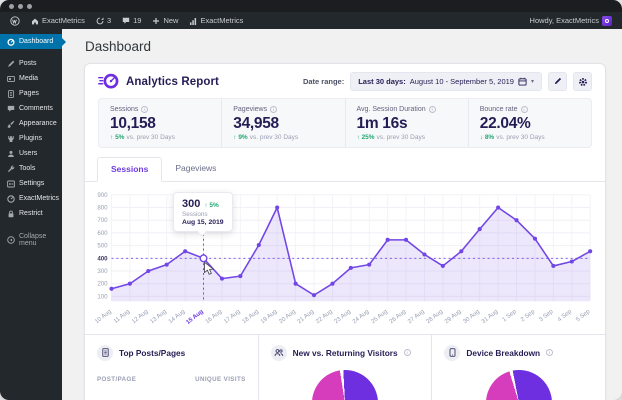 The width and height of the screenshot is (622, 400). Describe the element at coordinates (130, 169) in the screenshot. I see `tab-sessions: Sessions` at that location.